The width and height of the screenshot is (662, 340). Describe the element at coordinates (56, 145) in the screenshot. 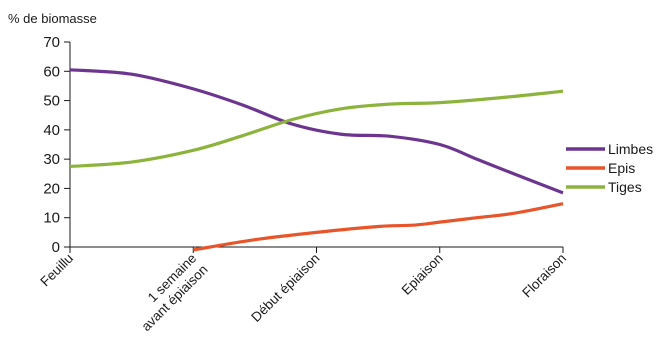

I see `y-axis-ticks: 0 10 20 30 40 50 60 70` at that location.